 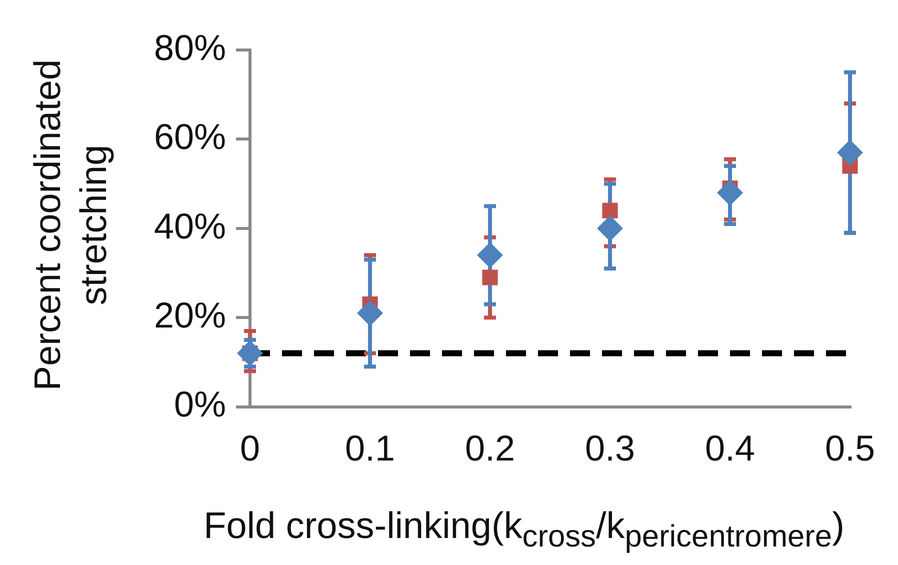 What do you see at coordinates (190, 225) in the screenshot?
I see `y-tick-label: 40%` at bounding box center [190, 225].